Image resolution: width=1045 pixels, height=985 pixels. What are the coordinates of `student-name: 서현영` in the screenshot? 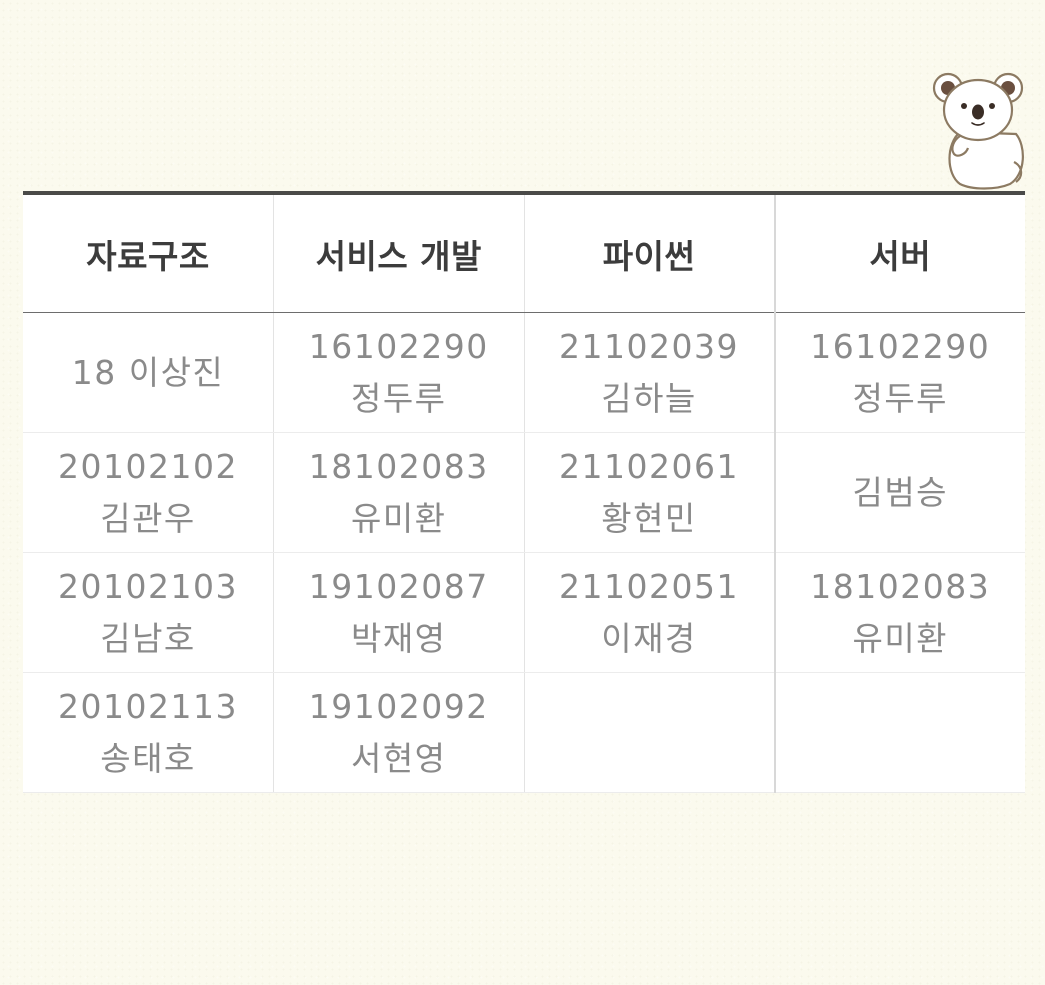 It's located at (398, 758).